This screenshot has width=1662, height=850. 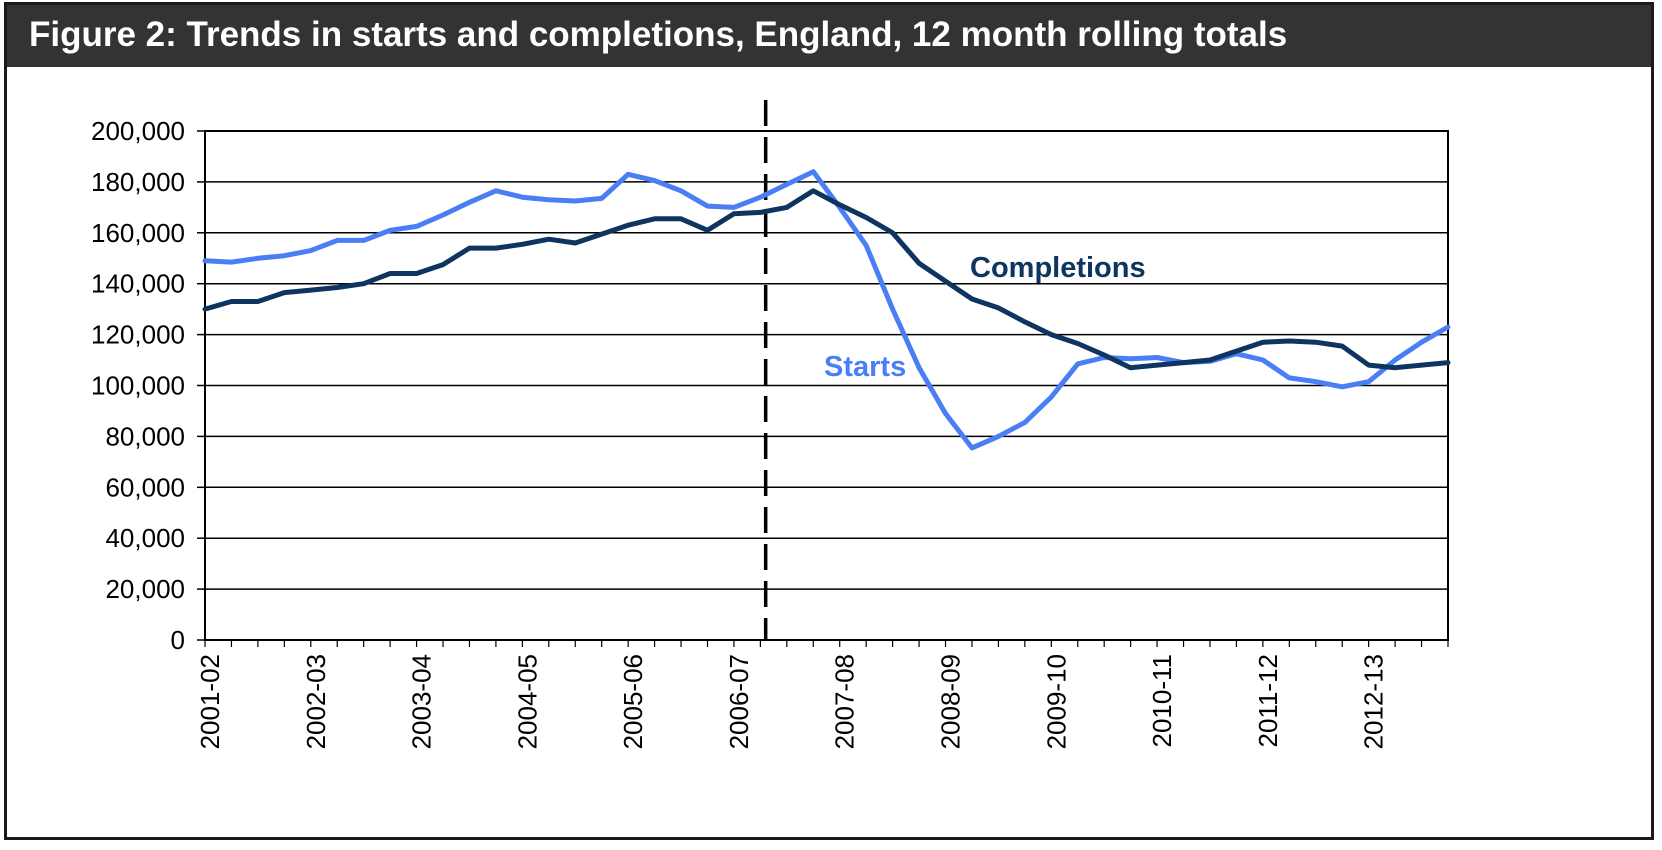 What do you see at coordinates (145, 589) in the screenshot?
I see `y-tick-label: 20,000` at bounding box center [145, 589].